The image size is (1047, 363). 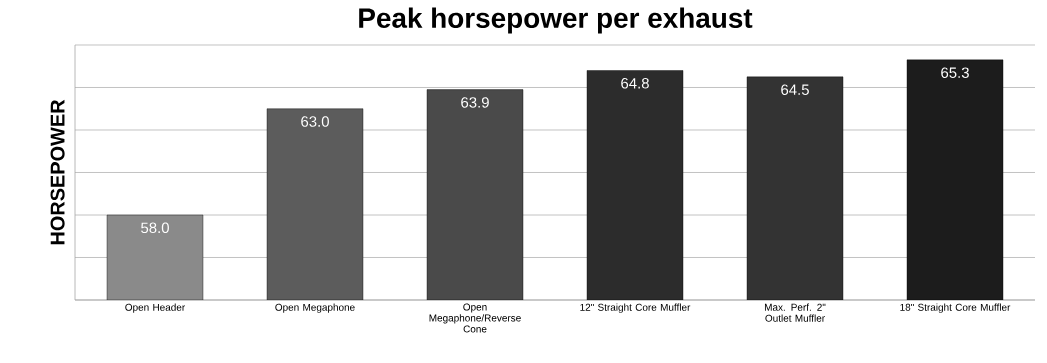 What do you see at coordinates (475, 318) in the screenshot?
I see `x-tick-label: Open Megaphone/Reverse Cone` at bounding box center [475, 318].